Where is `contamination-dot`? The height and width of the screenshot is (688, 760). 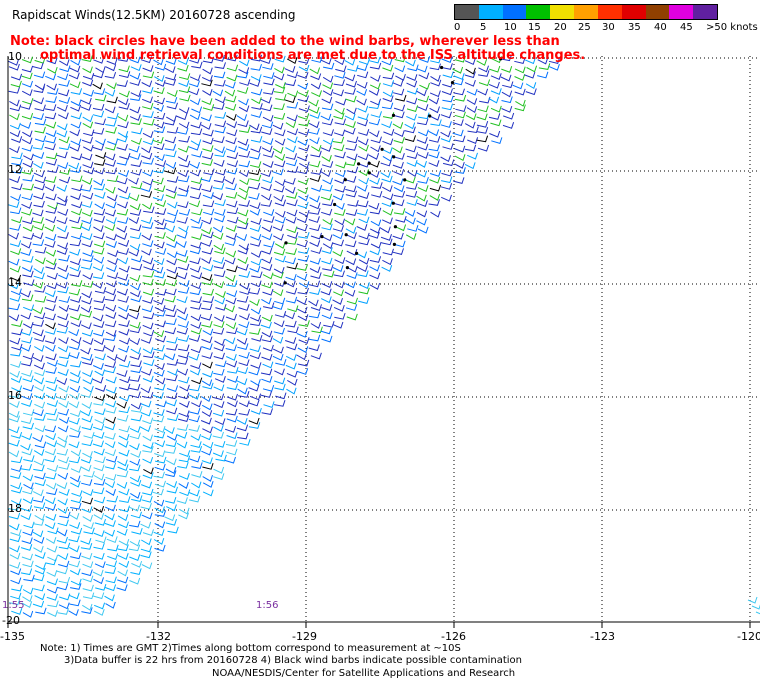 contamination-dot is located at coordinates (285, 283).